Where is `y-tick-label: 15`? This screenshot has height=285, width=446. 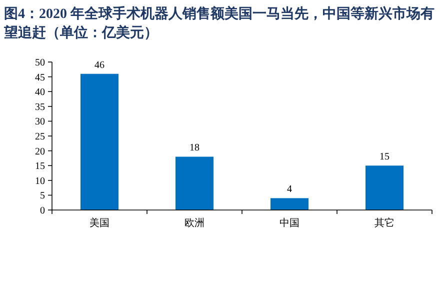
y-tick-label: 15 is located at coordinates (40, 166).